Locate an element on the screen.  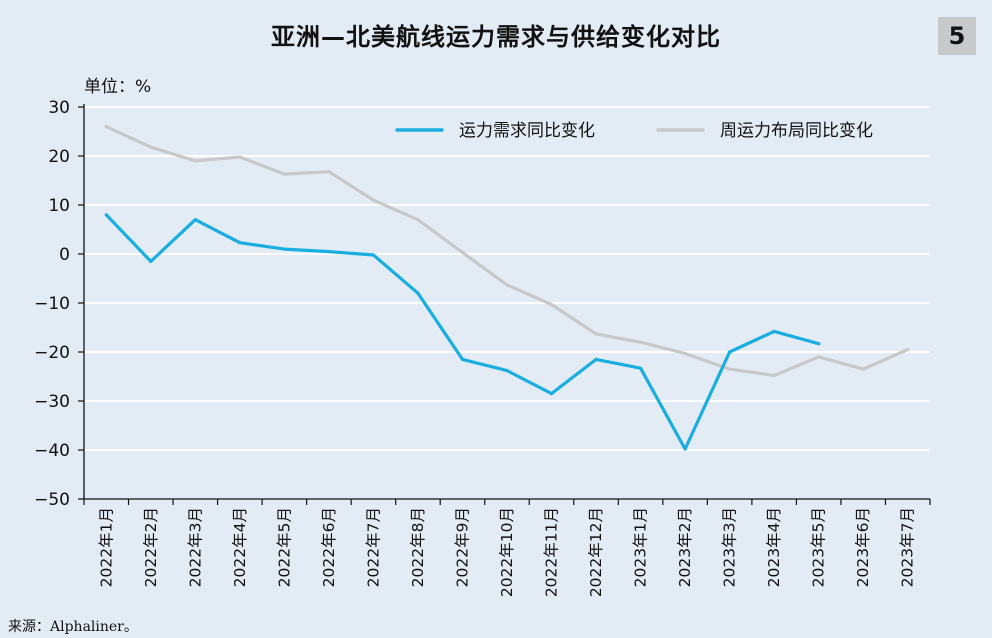
x-tick-label: 2023年3月 is located at coordinates (730, 547).